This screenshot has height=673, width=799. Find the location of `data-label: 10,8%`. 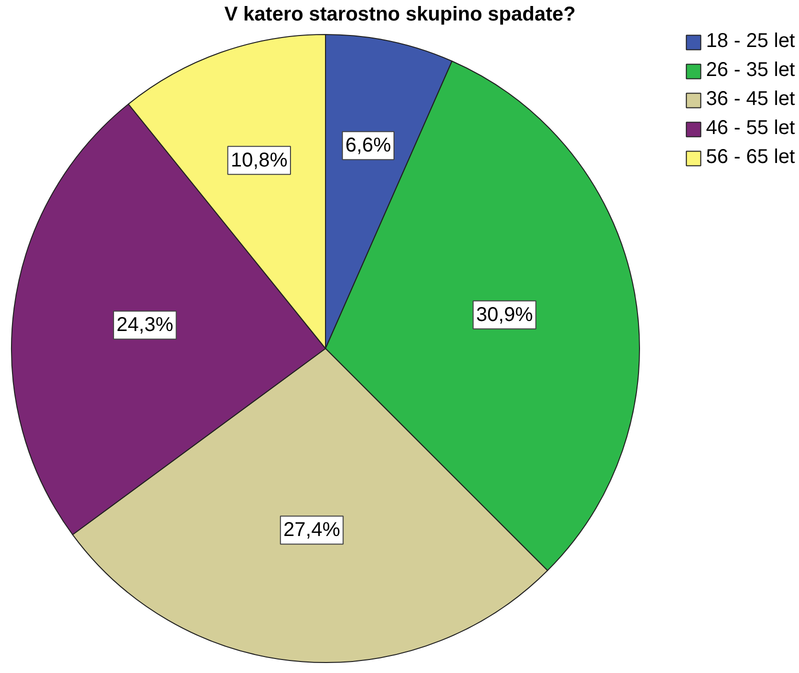

data-label: 10,8% is located at coordinates (259, 160).